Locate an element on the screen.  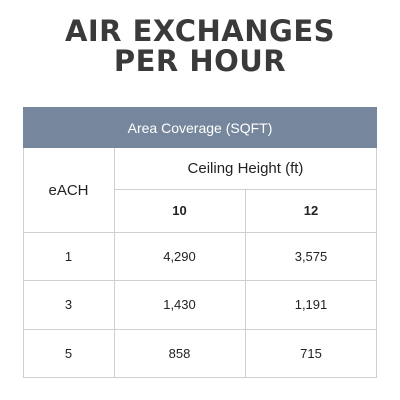
coverage-value: 4,290 is located at coordinates (179, 256).